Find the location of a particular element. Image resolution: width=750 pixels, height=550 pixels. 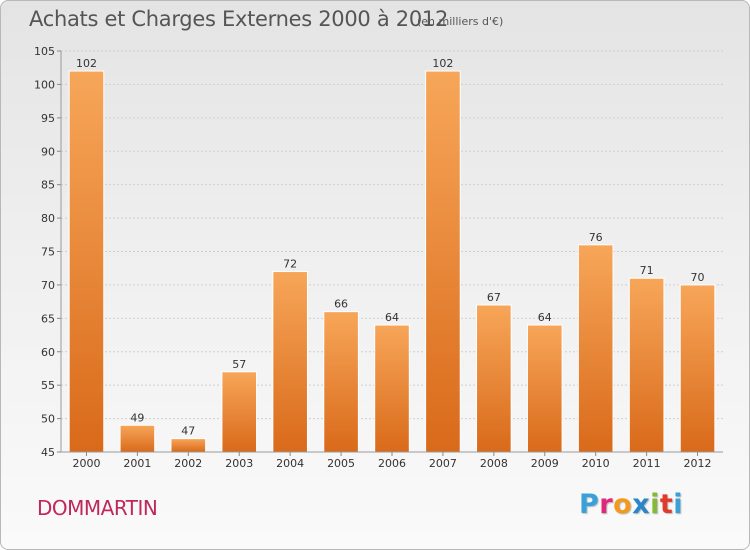

proxiti-logo: Proxiti is located at coordinates (631, 504).